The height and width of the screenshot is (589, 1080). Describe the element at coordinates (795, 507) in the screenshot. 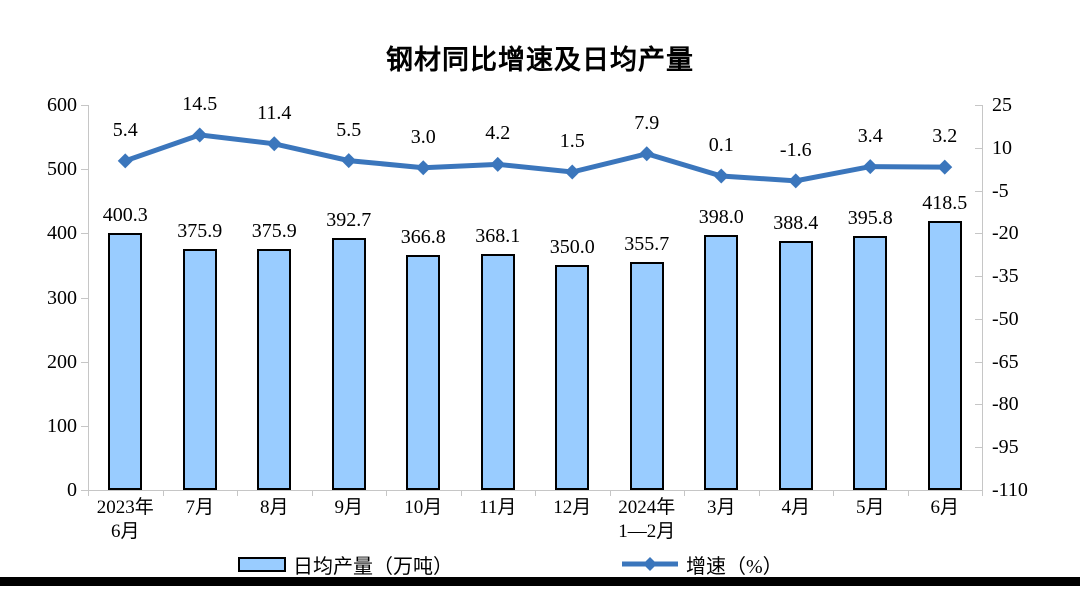

I see `x-axis-category-label: 4月` at that location.